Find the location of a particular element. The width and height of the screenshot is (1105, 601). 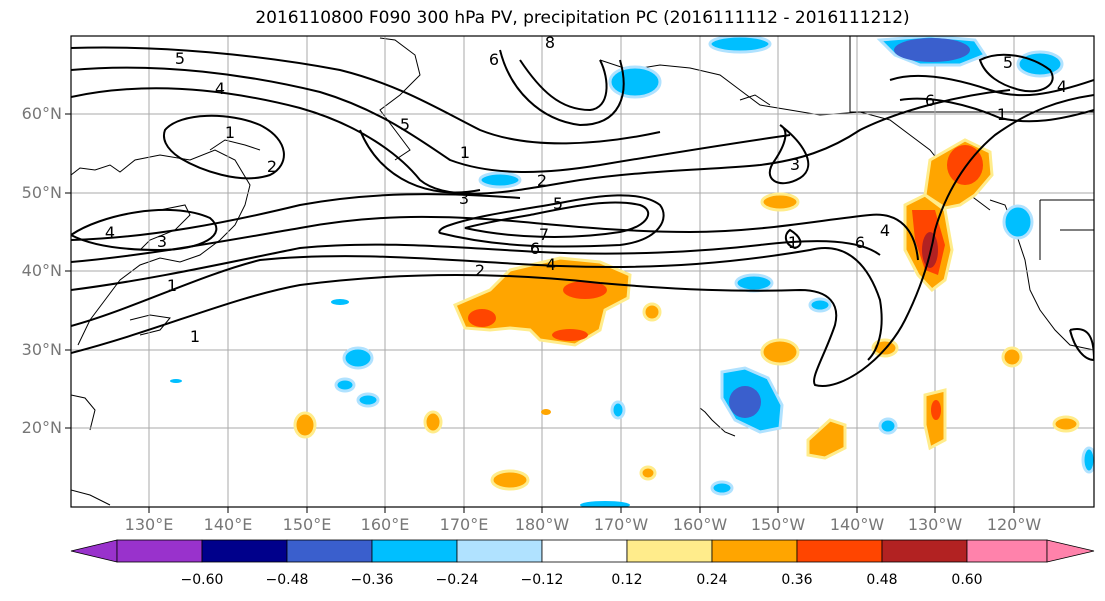

colorbar-extend-high is located at coordinates (1070, 551).